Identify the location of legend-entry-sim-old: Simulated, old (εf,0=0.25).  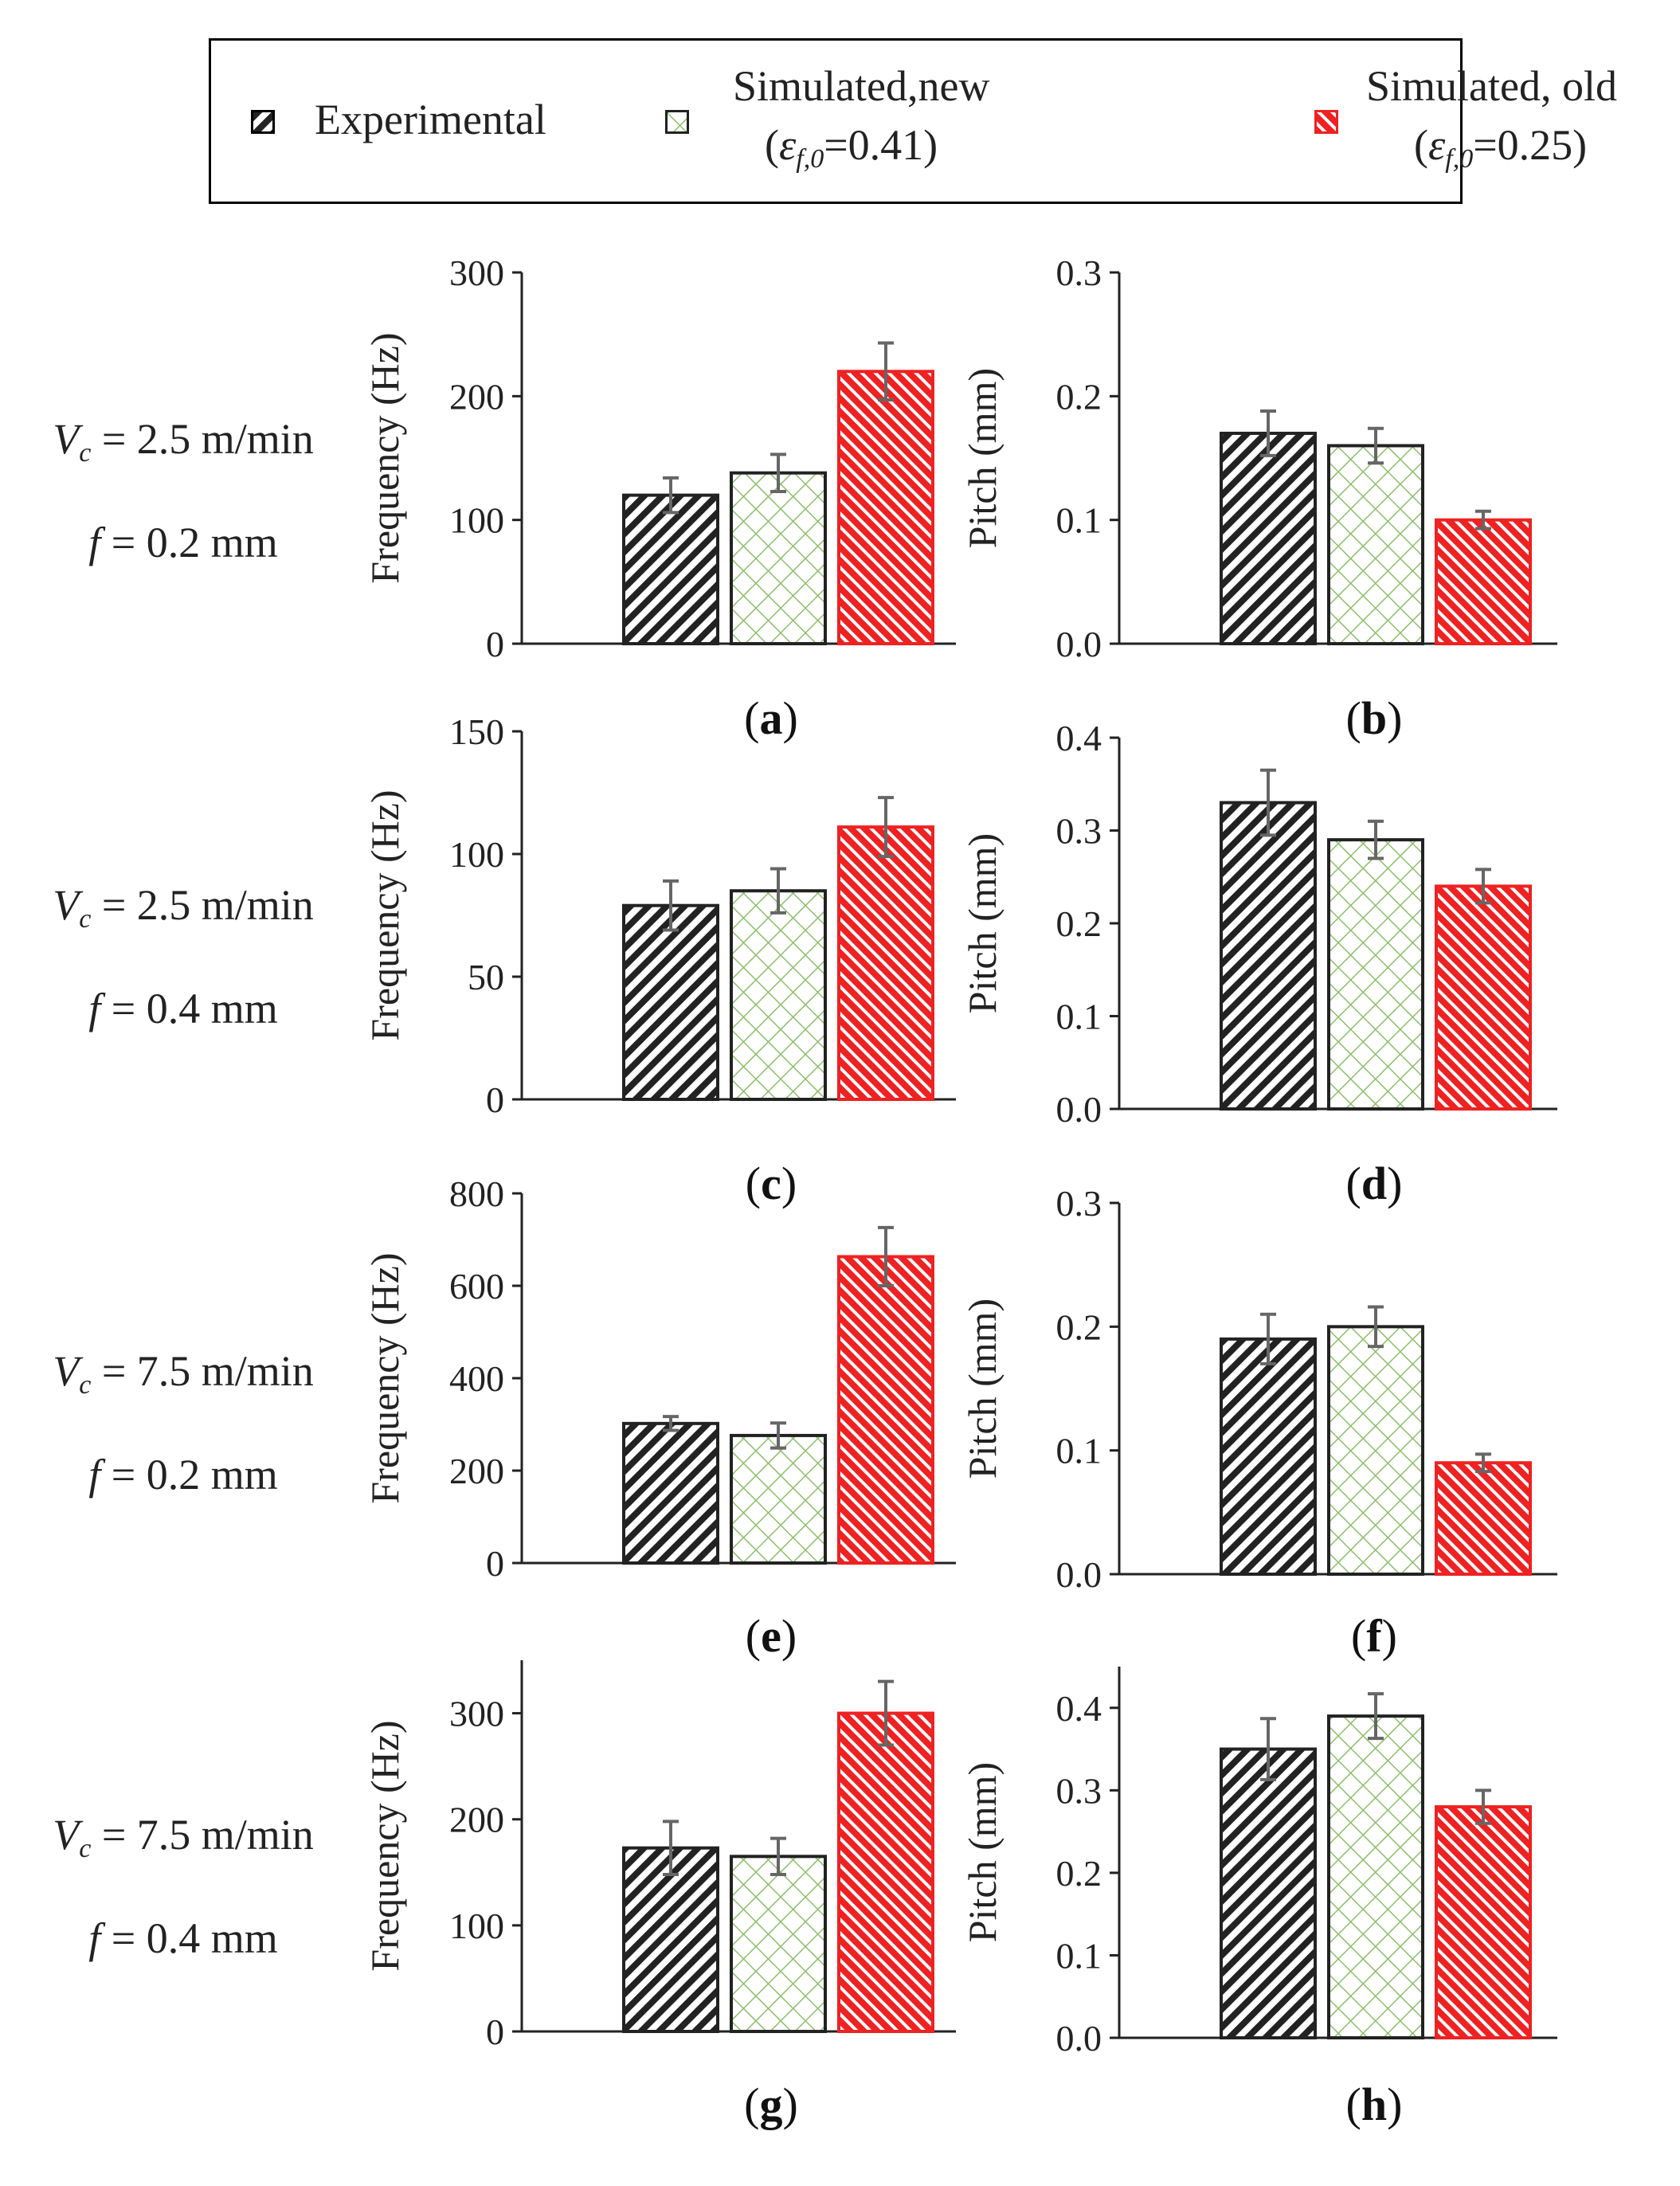
(1328, 121).